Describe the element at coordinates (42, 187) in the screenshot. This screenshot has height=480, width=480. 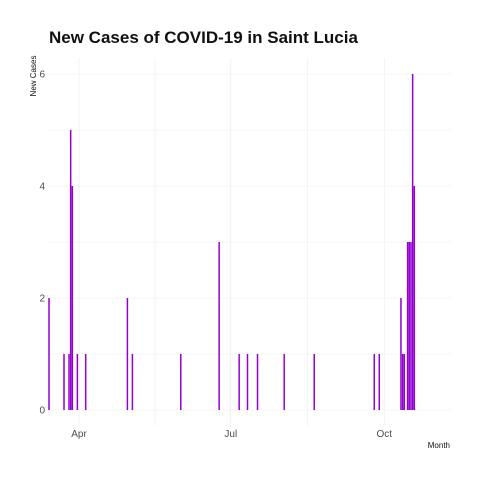
I see `y-tick-label: 4` at that location.